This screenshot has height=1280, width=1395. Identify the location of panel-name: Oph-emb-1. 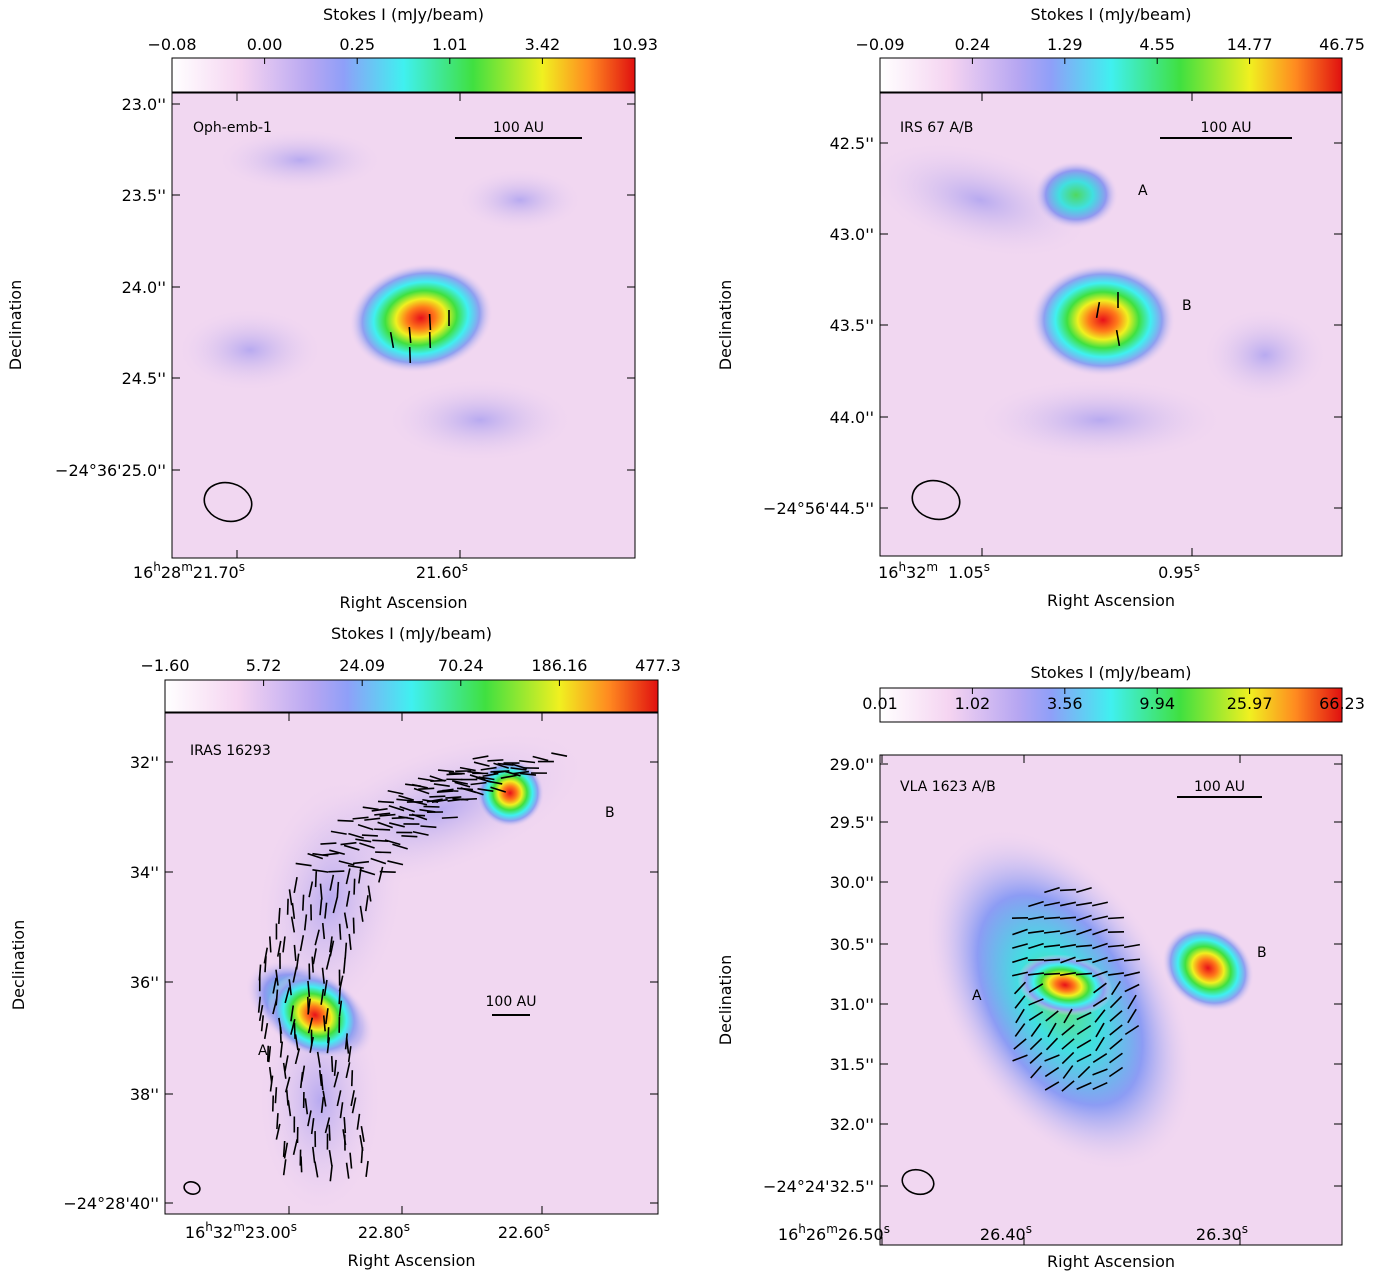
(232, 128).